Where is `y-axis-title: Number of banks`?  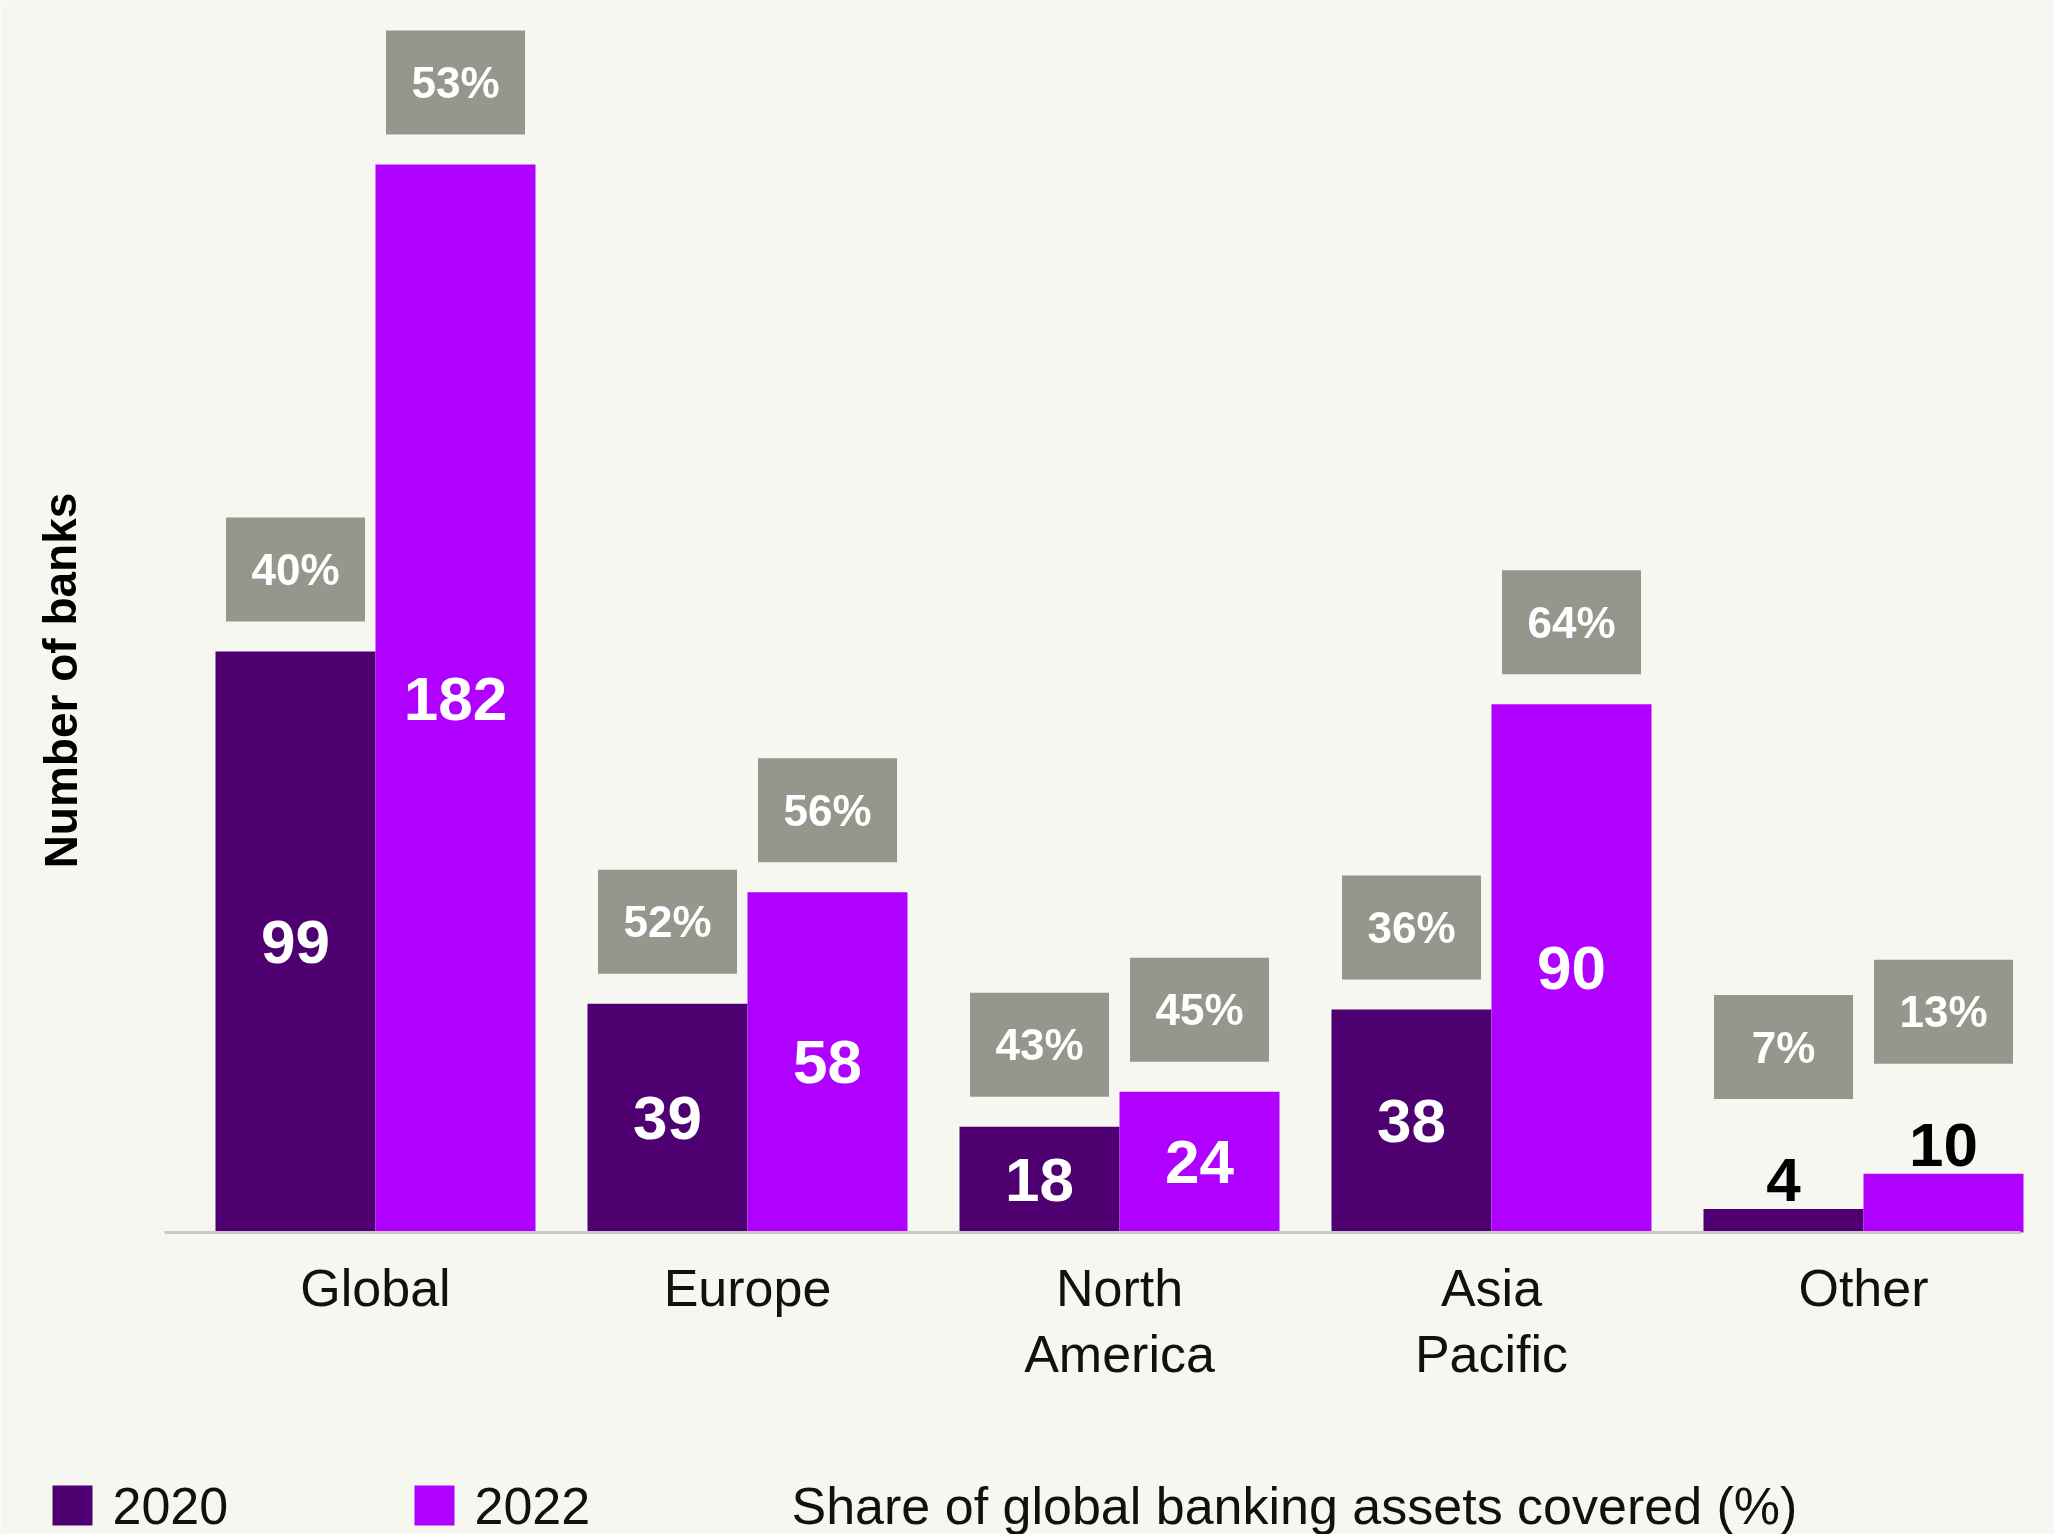 y-axis-title: Number of banks is located at coordinates (60, 680).